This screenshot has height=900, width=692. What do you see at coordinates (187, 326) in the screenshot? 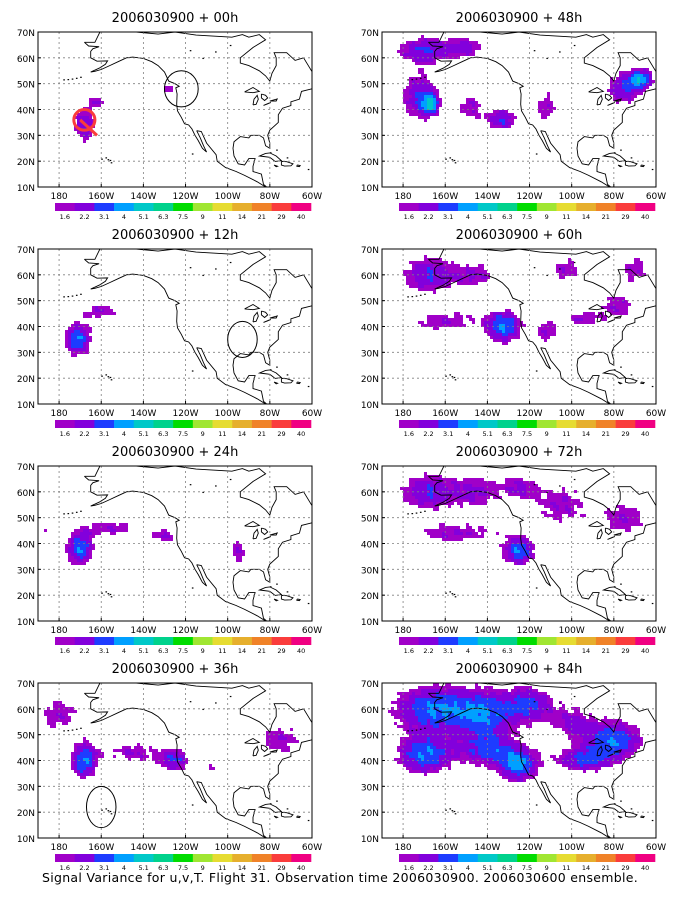
I see `coastlines` at bounding box center [187, 326].